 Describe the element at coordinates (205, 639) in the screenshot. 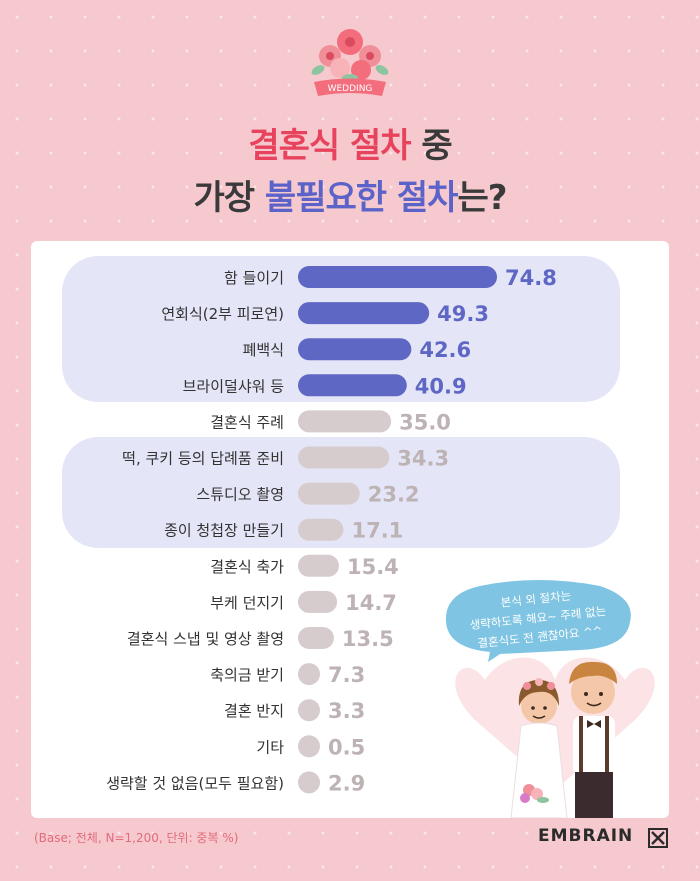

I see `category-label: 결혼식 스냅 및 영상 촬영` at that location.